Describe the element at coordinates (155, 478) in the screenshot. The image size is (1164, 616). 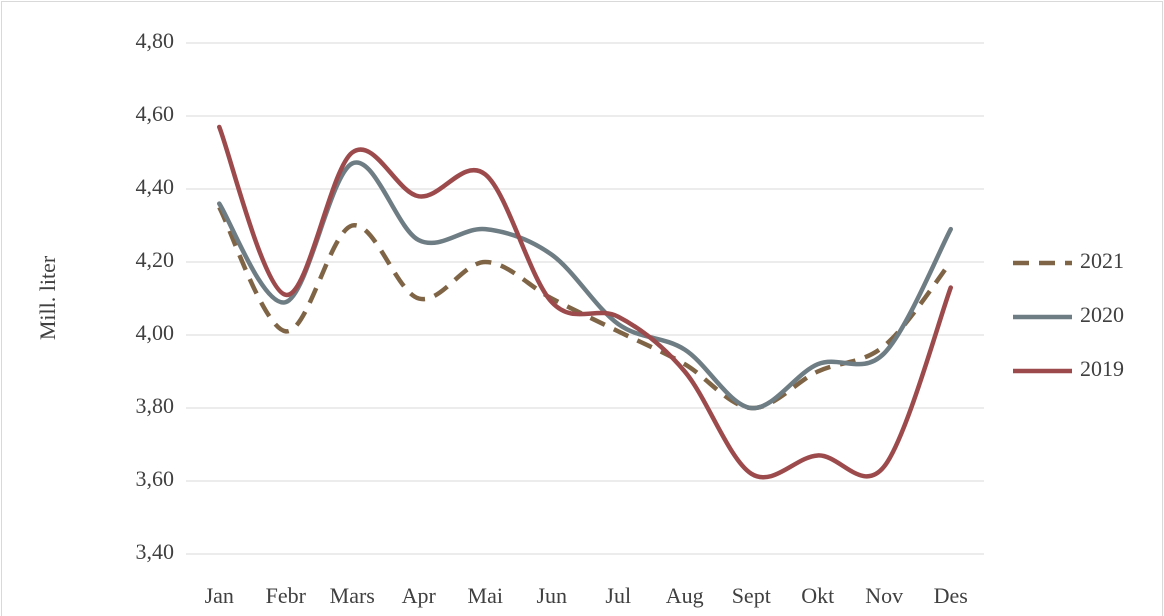
I see `y-tick-label: 3,60` at that location.